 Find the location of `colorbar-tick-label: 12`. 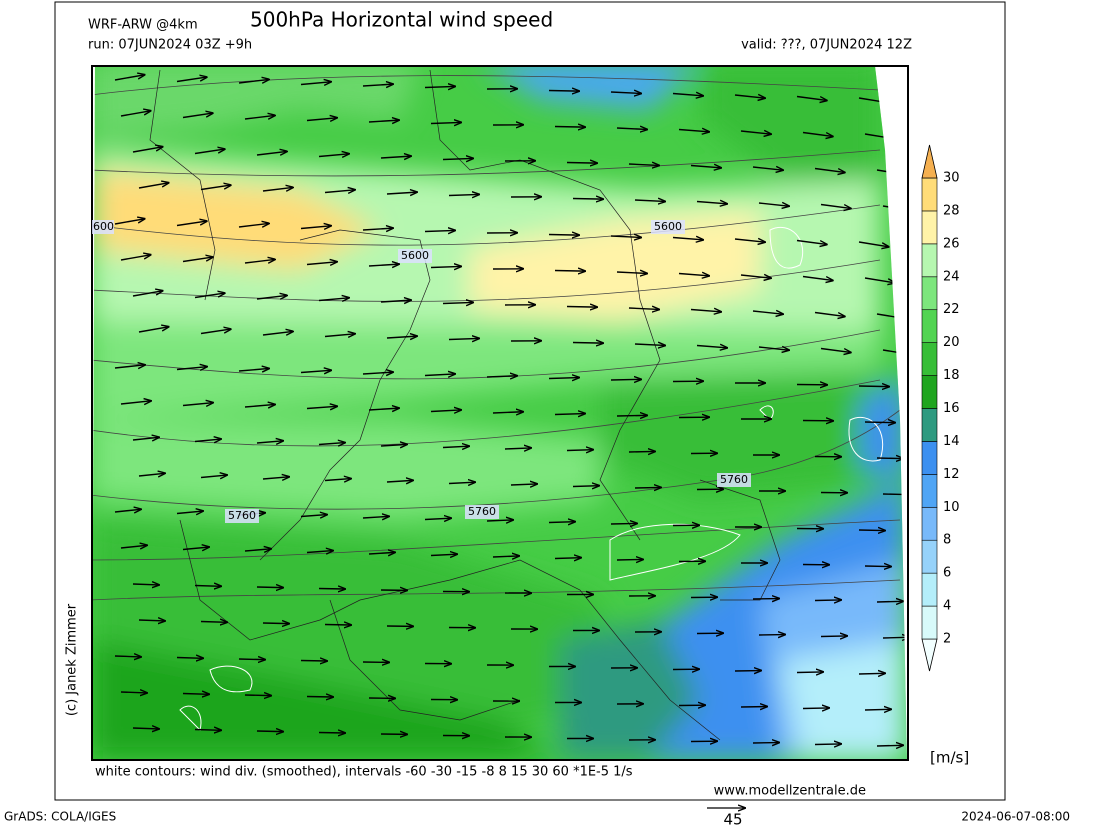

colorbar-tick-label: 12 is located at coordinates (951, 474).